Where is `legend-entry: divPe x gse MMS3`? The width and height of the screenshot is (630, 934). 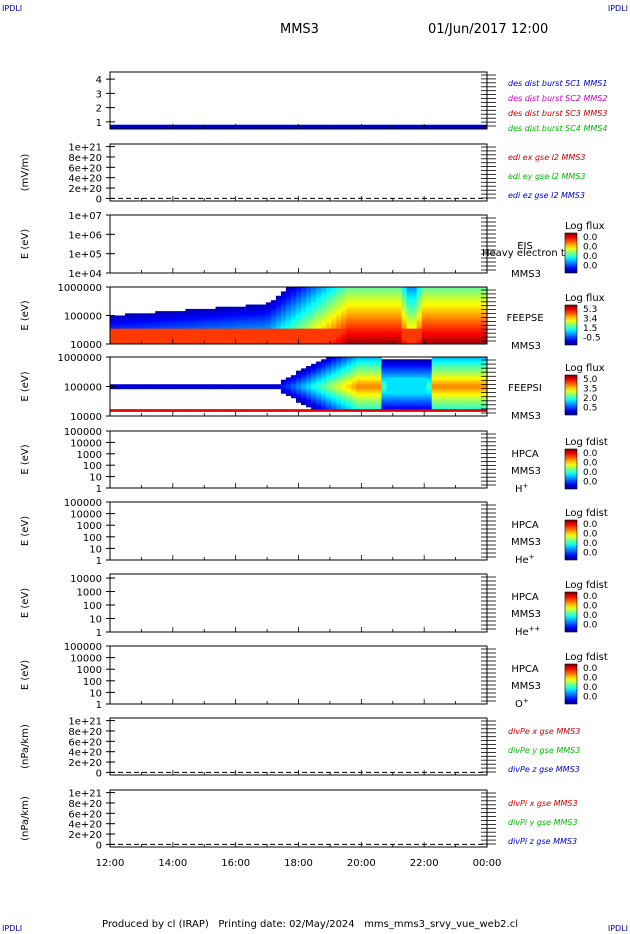
legend-entry: divPe x gse MMS3 is located at coordinates (544, 731).